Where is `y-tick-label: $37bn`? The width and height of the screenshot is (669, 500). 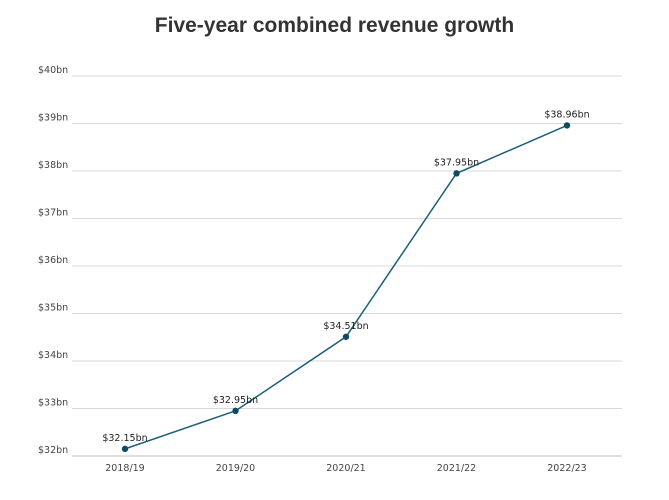
y-tick-label: $37bn is located at coordinates (53, 213).